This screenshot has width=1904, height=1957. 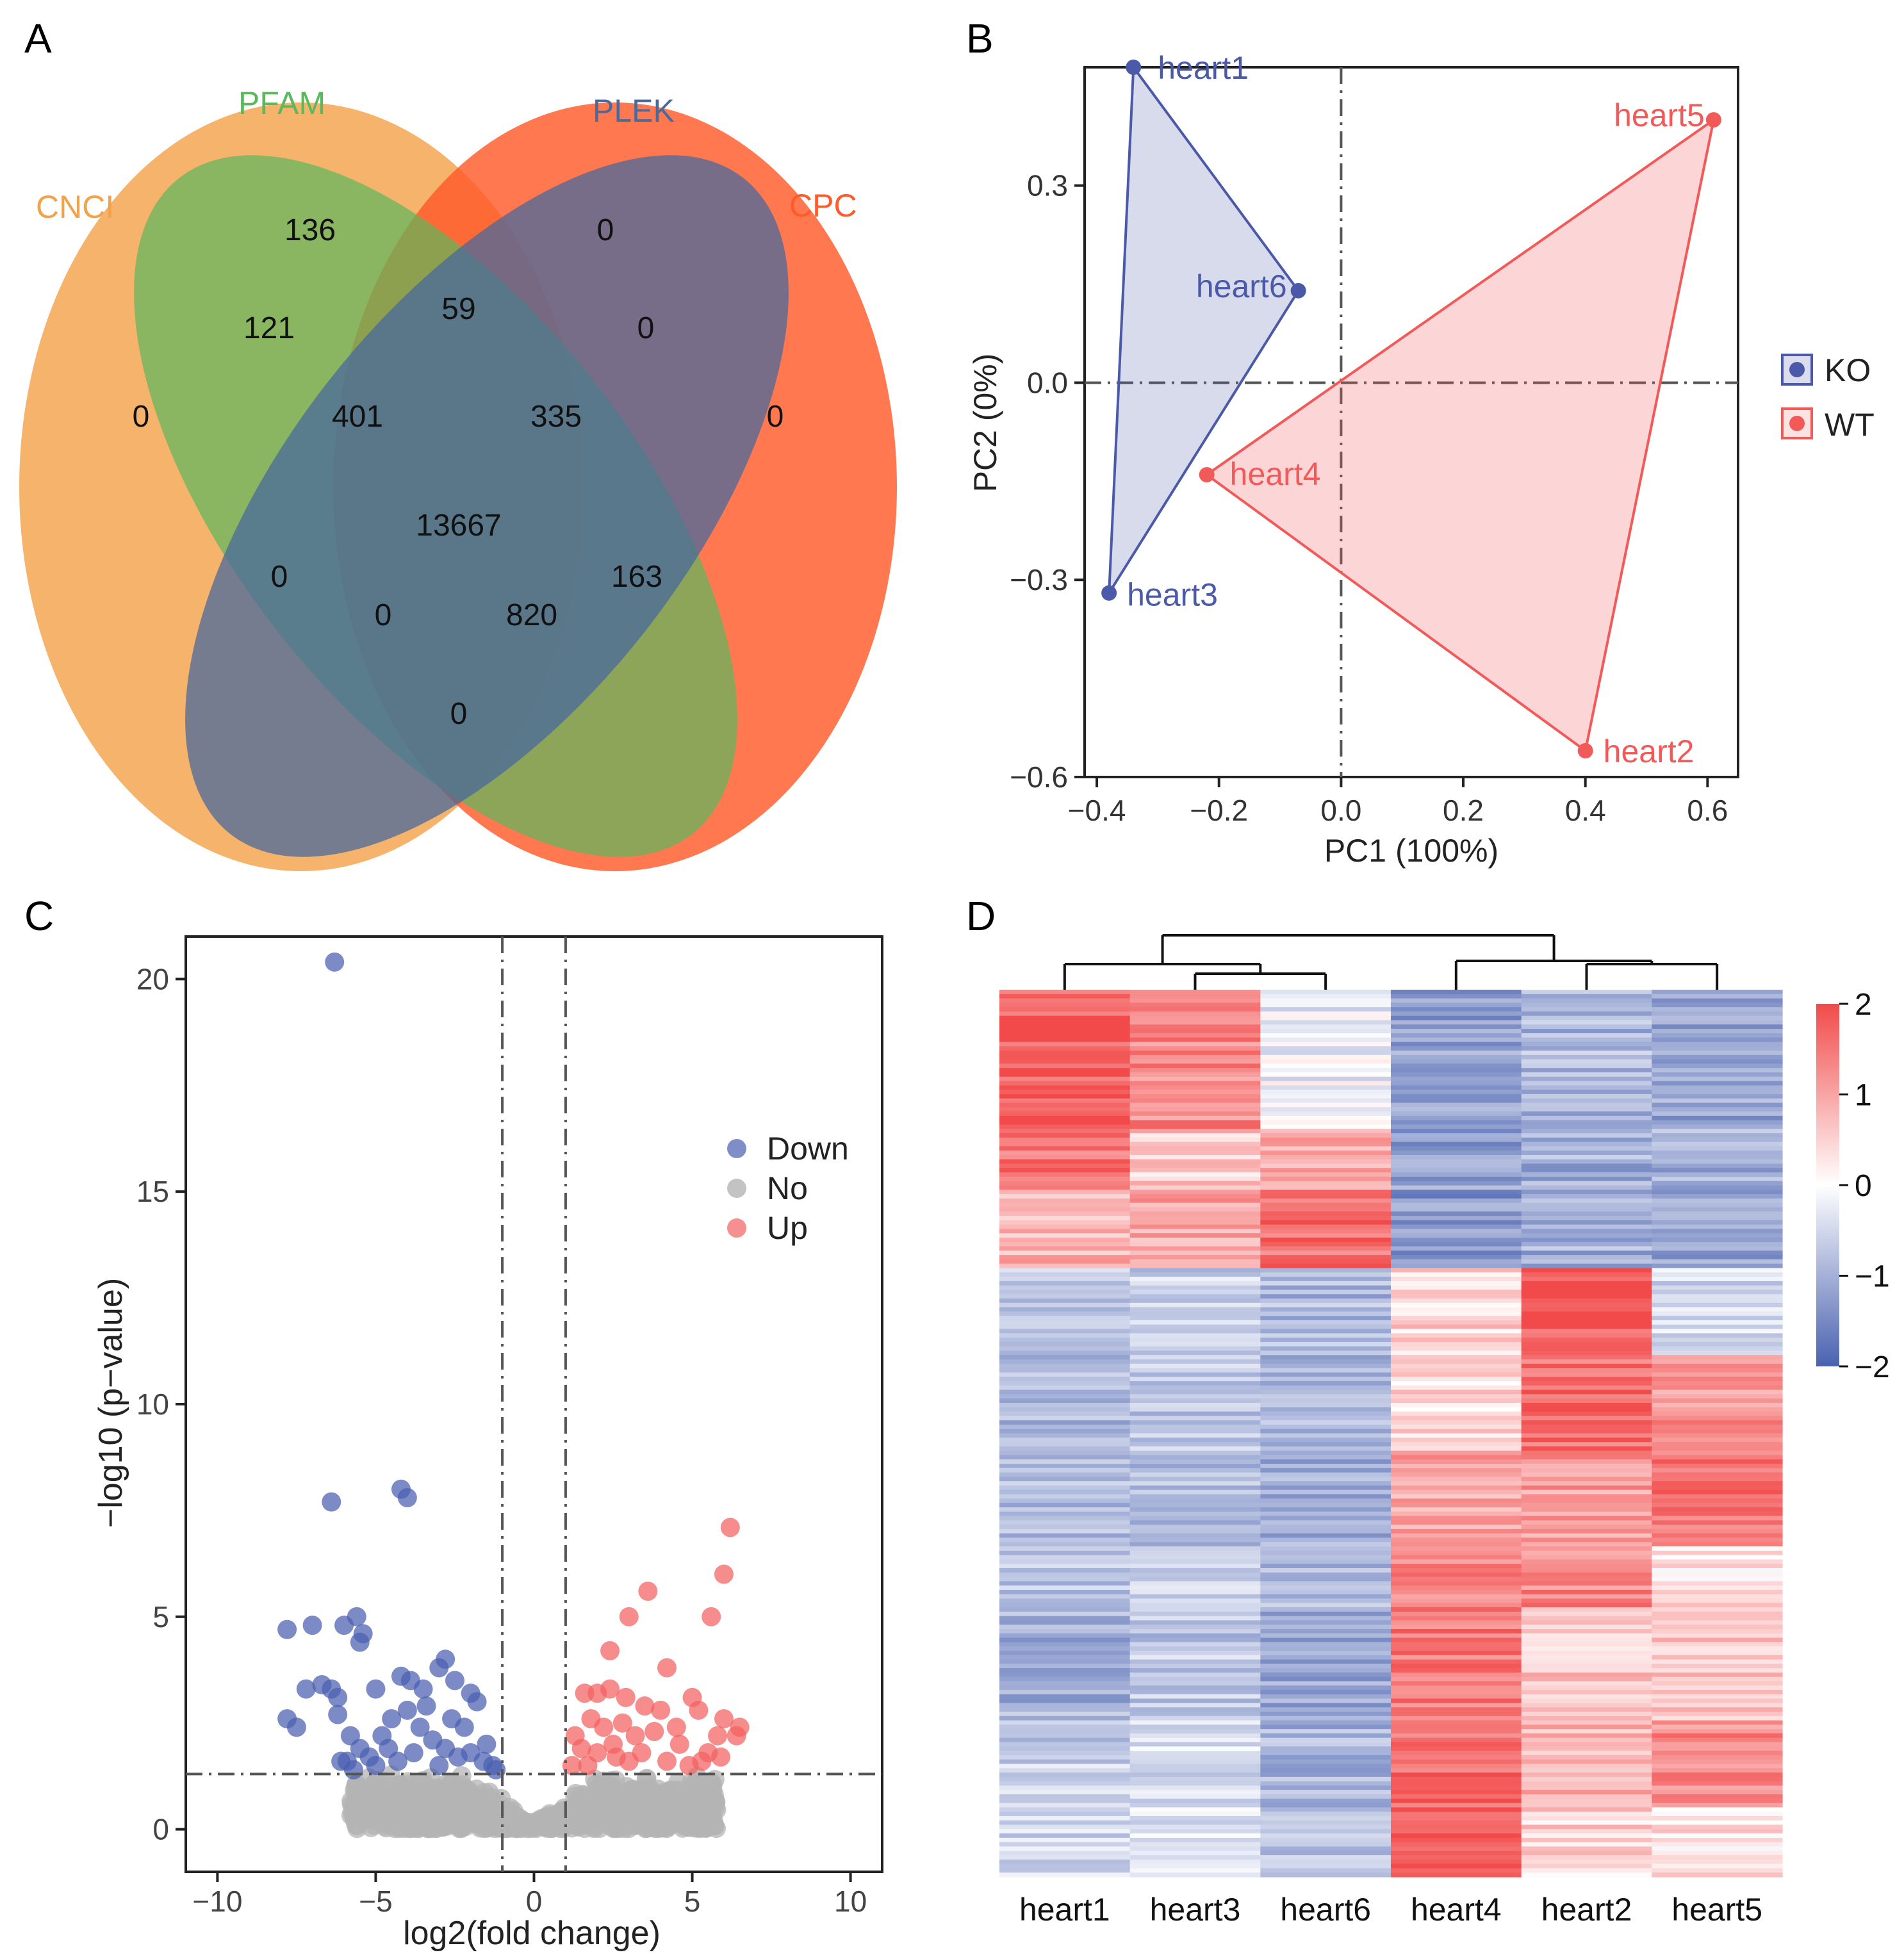 What do you see at coordinates (458, 526) in the screenshot?
I see `venn-region-value: 13667` at bounding box center [458, 526].